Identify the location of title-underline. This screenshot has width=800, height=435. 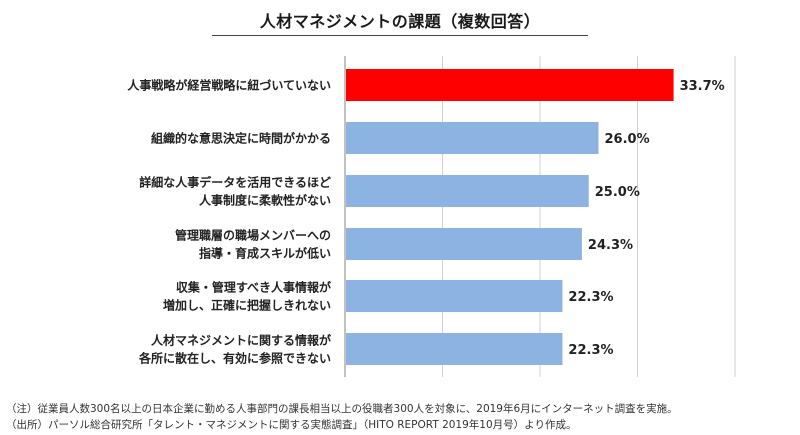
(400, 35).